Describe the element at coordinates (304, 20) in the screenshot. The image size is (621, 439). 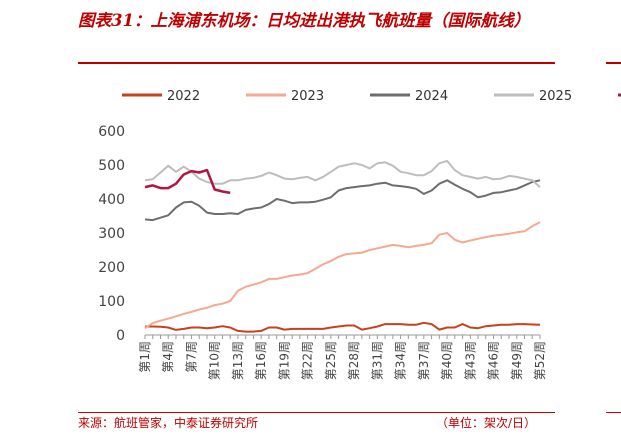
I see `chart-title: 图表31：上海浦东机场：日均进出港执飞航班量（国际航线）` at that location.